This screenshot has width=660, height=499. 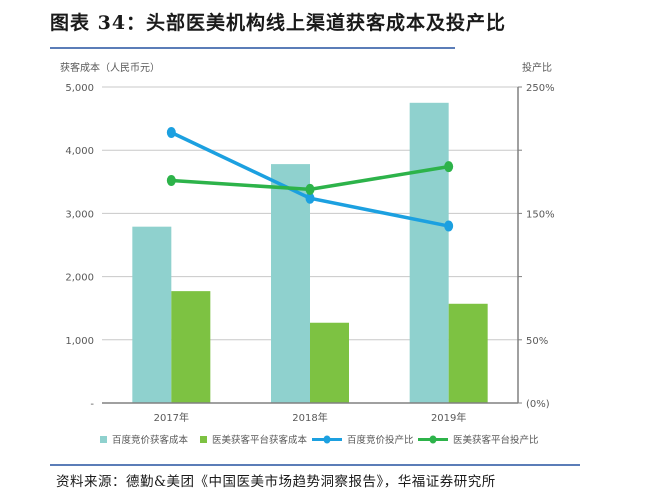 What do you see at coordinates (540, 88) in the screenshot?
I see `right-tick-label: 250%` at bounding box center [540, 88].